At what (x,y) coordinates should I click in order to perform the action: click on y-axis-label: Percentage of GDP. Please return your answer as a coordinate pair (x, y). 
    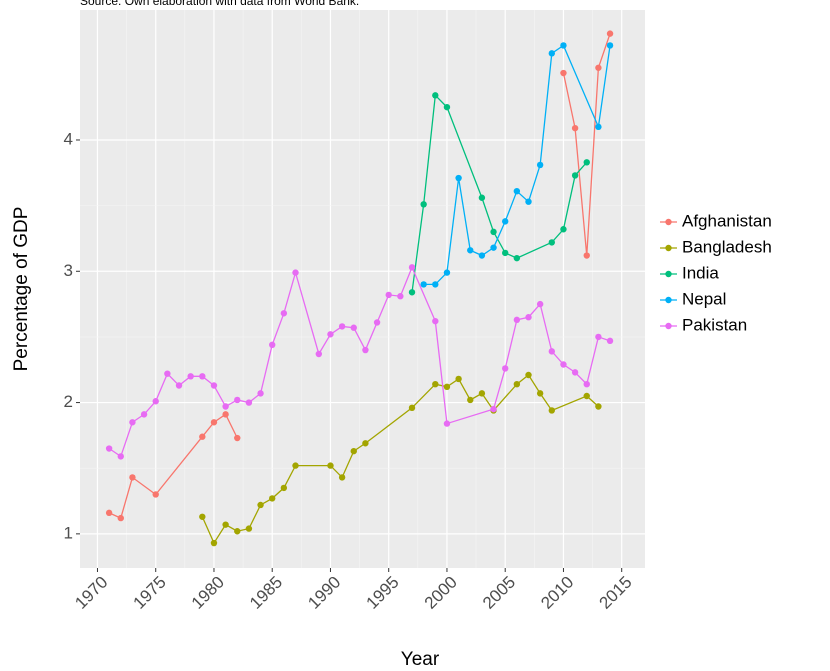
    Looking at the image, I should click on (21, 289).